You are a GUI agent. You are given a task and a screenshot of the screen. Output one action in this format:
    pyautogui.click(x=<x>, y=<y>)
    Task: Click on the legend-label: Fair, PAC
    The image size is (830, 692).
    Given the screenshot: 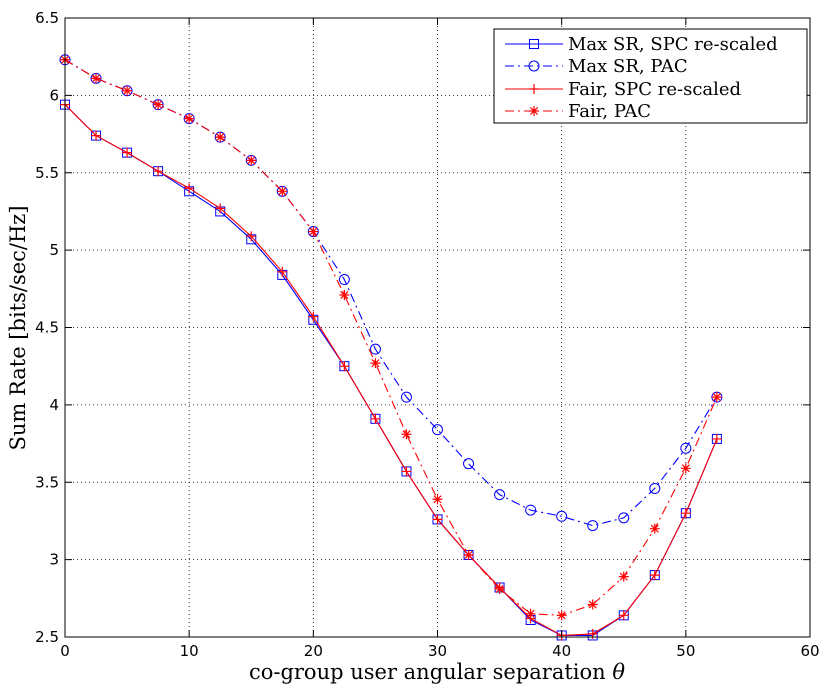 What is the action you would take?
    pyautogui.click(x=609, y=111)
    